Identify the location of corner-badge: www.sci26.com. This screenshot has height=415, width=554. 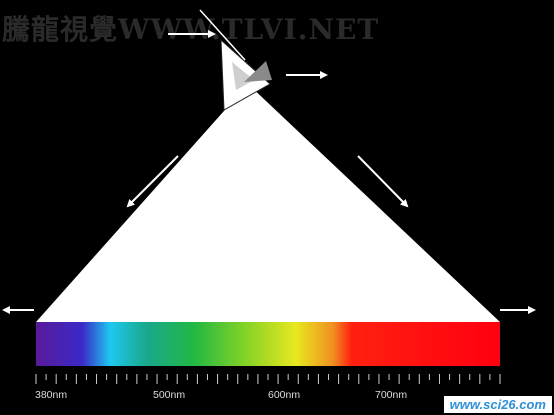
(497, 404).